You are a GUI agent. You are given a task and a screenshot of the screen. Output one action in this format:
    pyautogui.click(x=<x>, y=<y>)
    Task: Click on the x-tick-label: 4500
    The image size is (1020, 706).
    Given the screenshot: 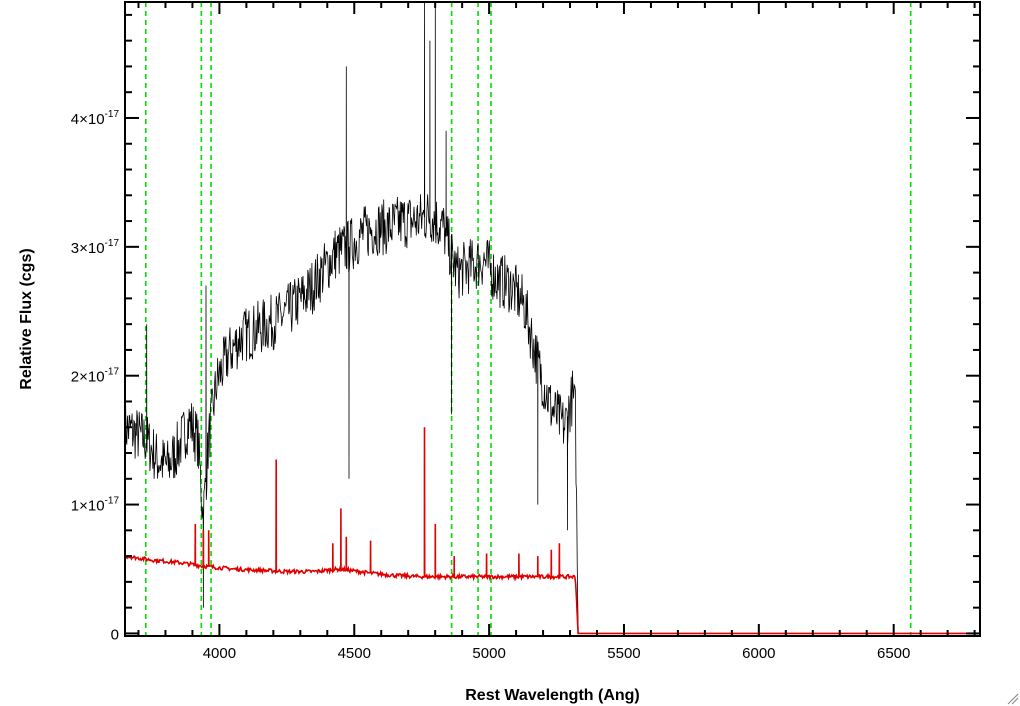 What is the action you would take?
    pyautogui.click(x=354, y=653)
    